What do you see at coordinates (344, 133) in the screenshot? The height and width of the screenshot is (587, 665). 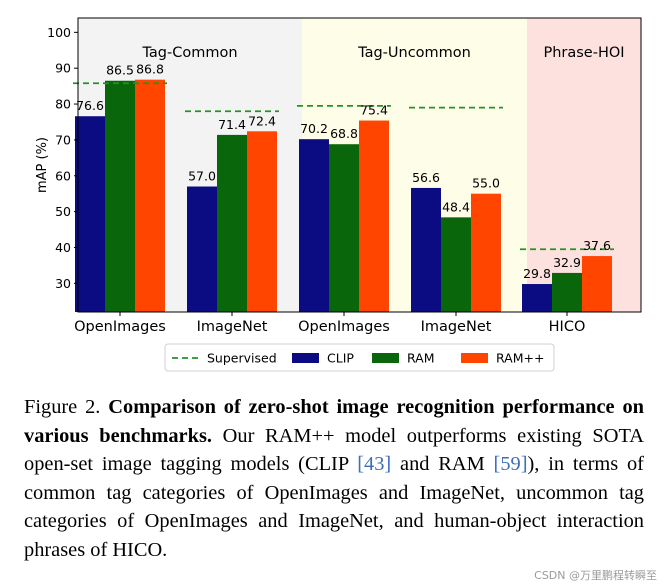 I see `value-label-1-2: 68.8` at bounding box center [344, 133].